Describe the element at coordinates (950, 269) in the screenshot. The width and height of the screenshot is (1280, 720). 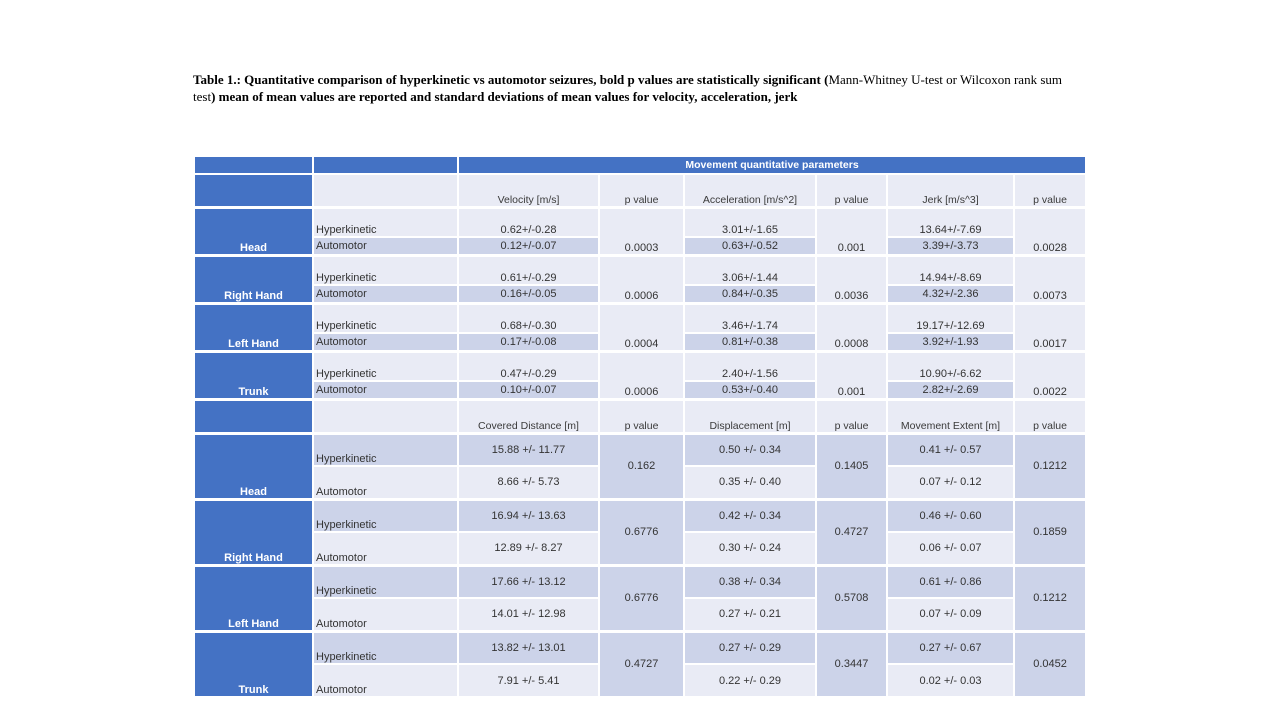
I see `value-cell: 14.94+/-8.69` at that location.